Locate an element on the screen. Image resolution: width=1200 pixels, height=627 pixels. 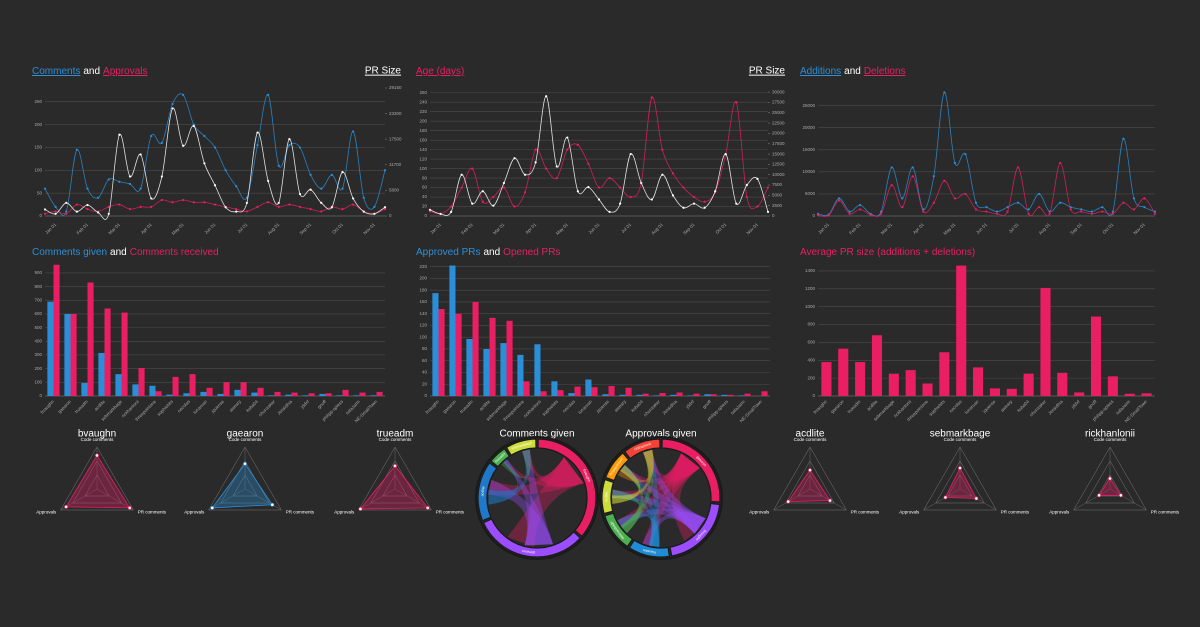
y2-tick-label: 10000 is located at coordinates (778, 174).